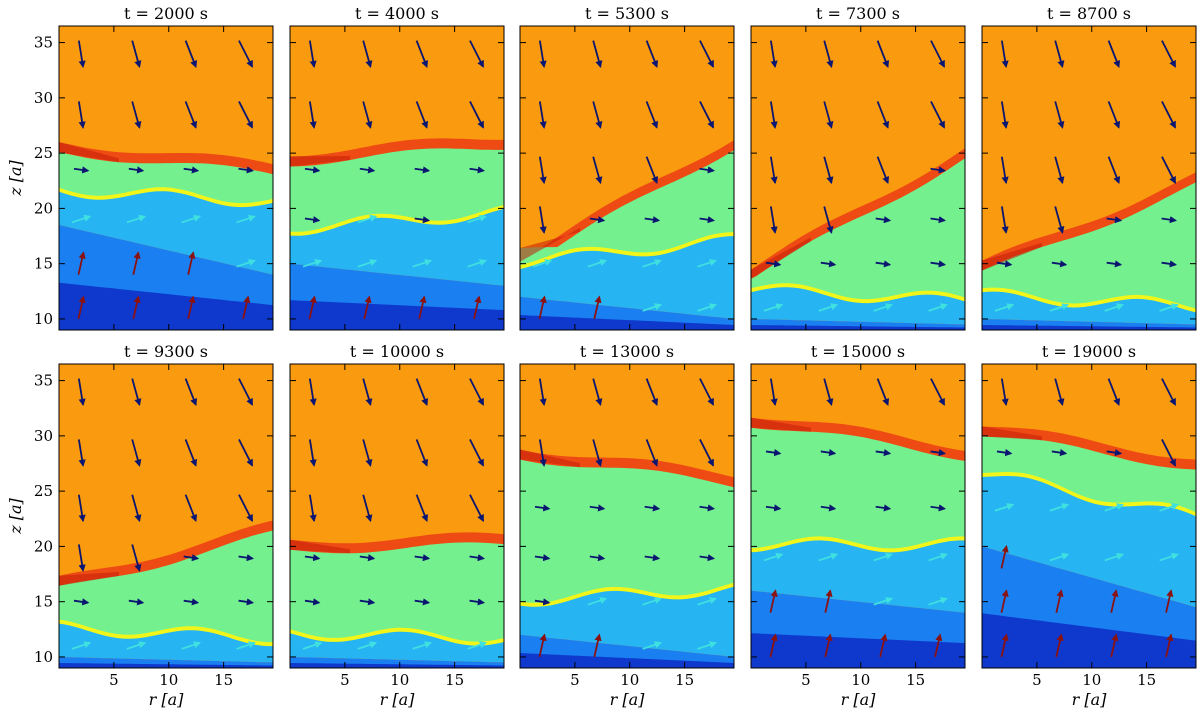  Describe the element at coordinates (858, 13) in the screenshot. I see `panel-title: t = 7300 s` at that location.